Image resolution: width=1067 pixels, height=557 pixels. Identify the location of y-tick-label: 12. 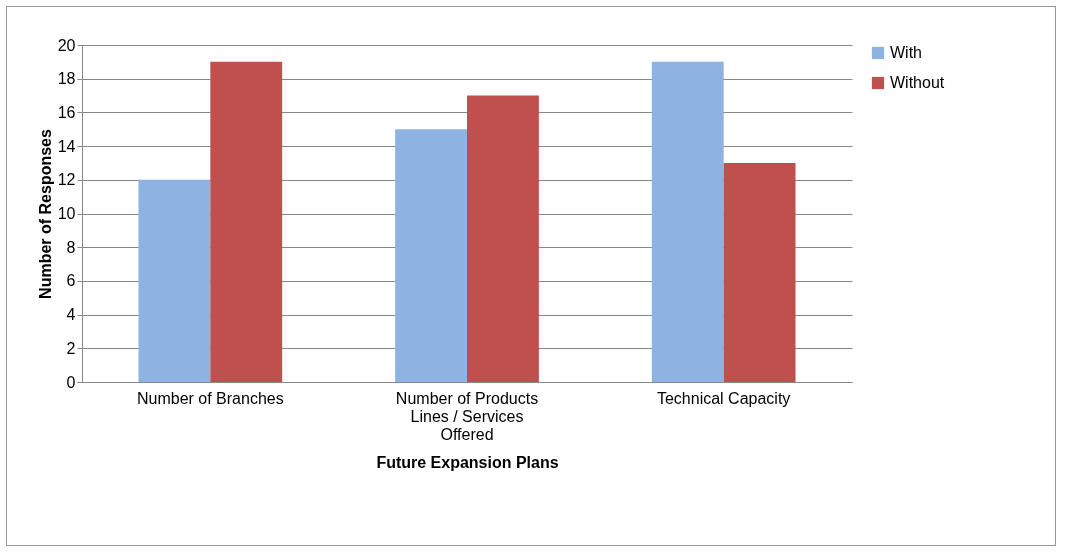
(66, 180).